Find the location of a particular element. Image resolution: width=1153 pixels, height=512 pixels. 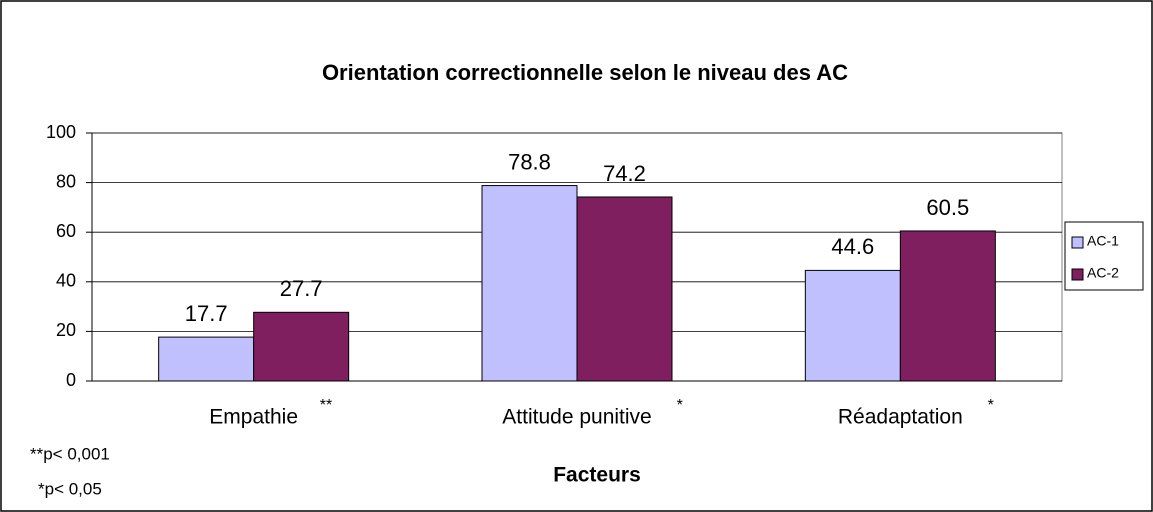

y-tick-label: 80 is located at coordinates (66, 181).